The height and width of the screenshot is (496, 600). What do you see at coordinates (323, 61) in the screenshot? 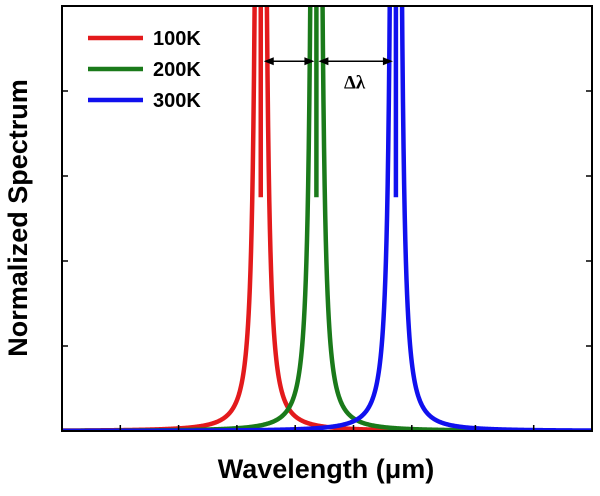
I see `delta-arrow-right-head-left` at bounding box center [323, 61].